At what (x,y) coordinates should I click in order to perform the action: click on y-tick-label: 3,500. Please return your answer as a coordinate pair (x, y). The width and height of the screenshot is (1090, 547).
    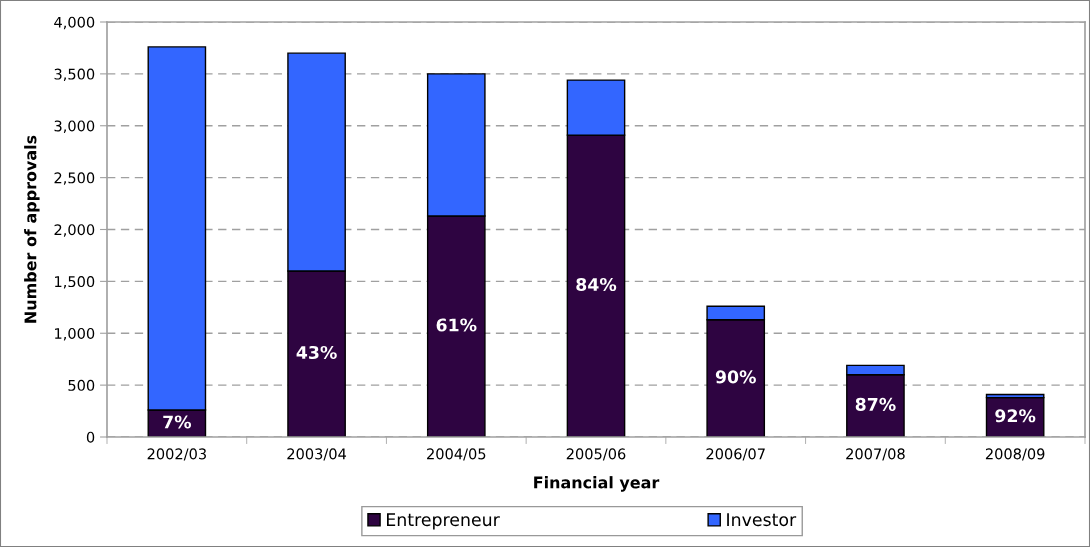
    Looking at the image, I should click on (74, 75).